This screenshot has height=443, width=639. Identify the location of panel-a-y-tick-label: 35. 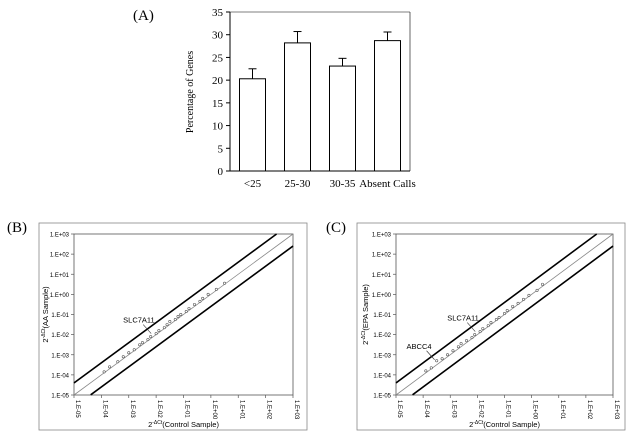
(218, 13).